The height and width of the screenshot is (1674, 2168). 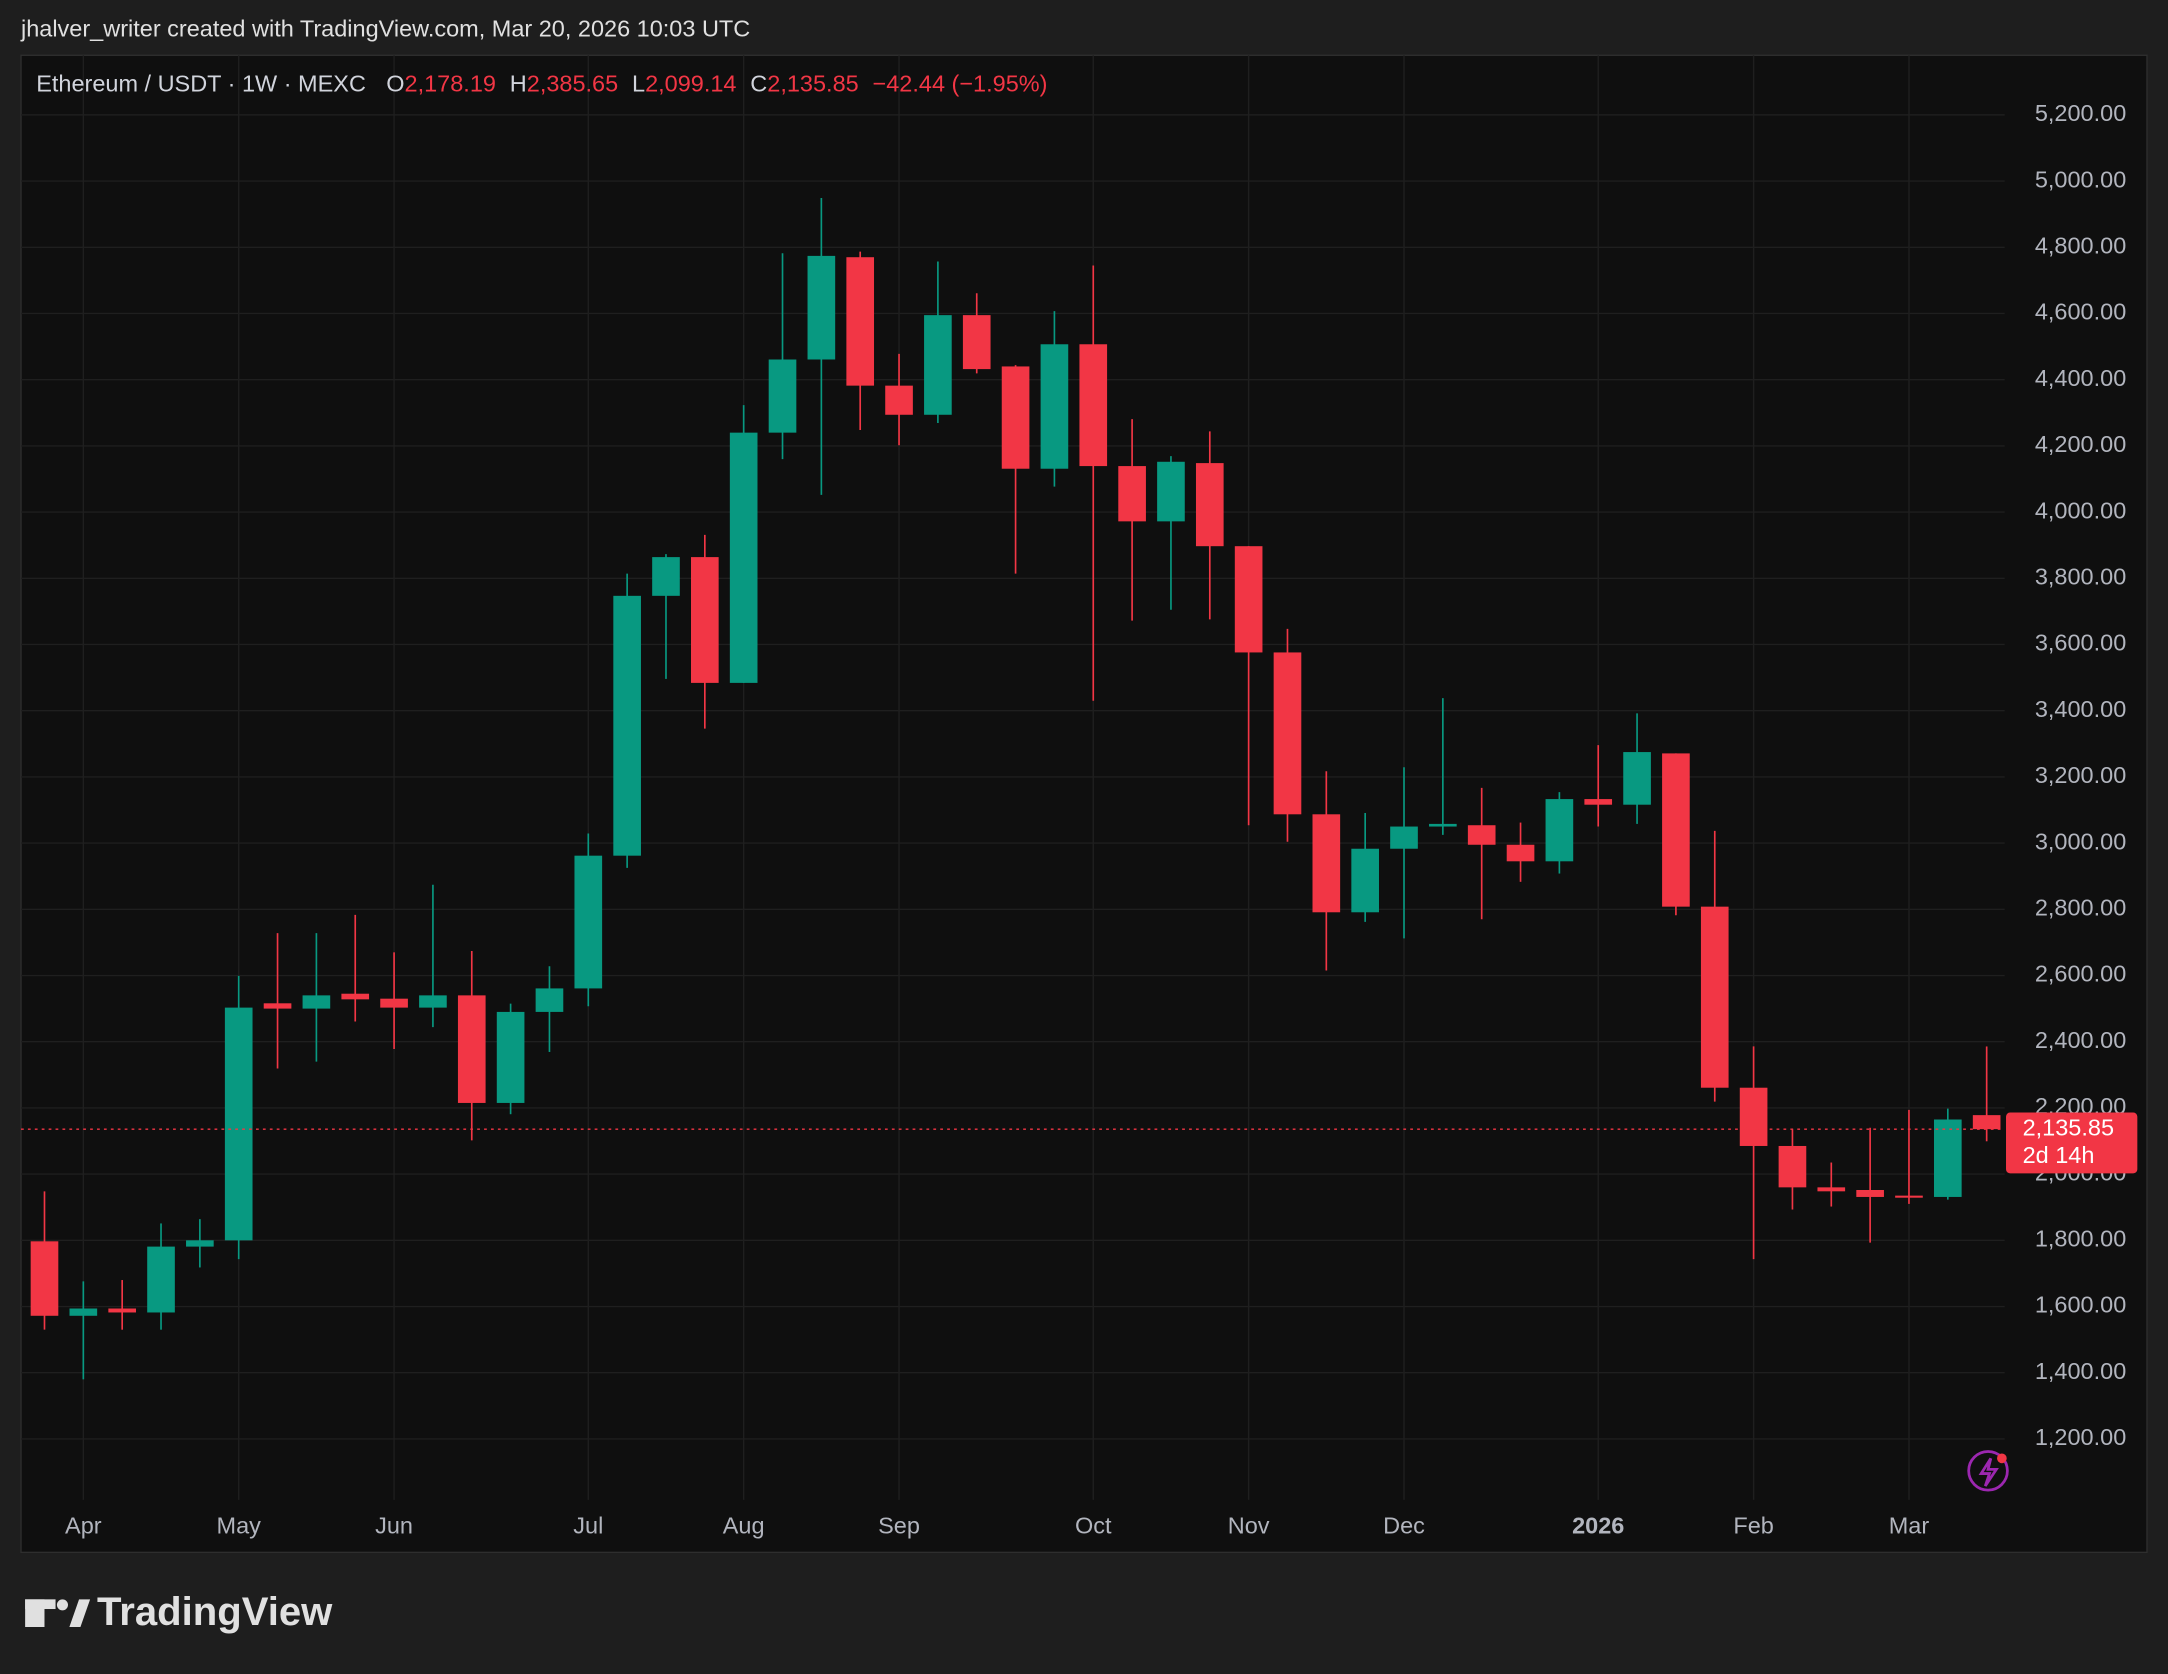 I want to click on x-tick-label: Apr, so click(x=83, y=1526).